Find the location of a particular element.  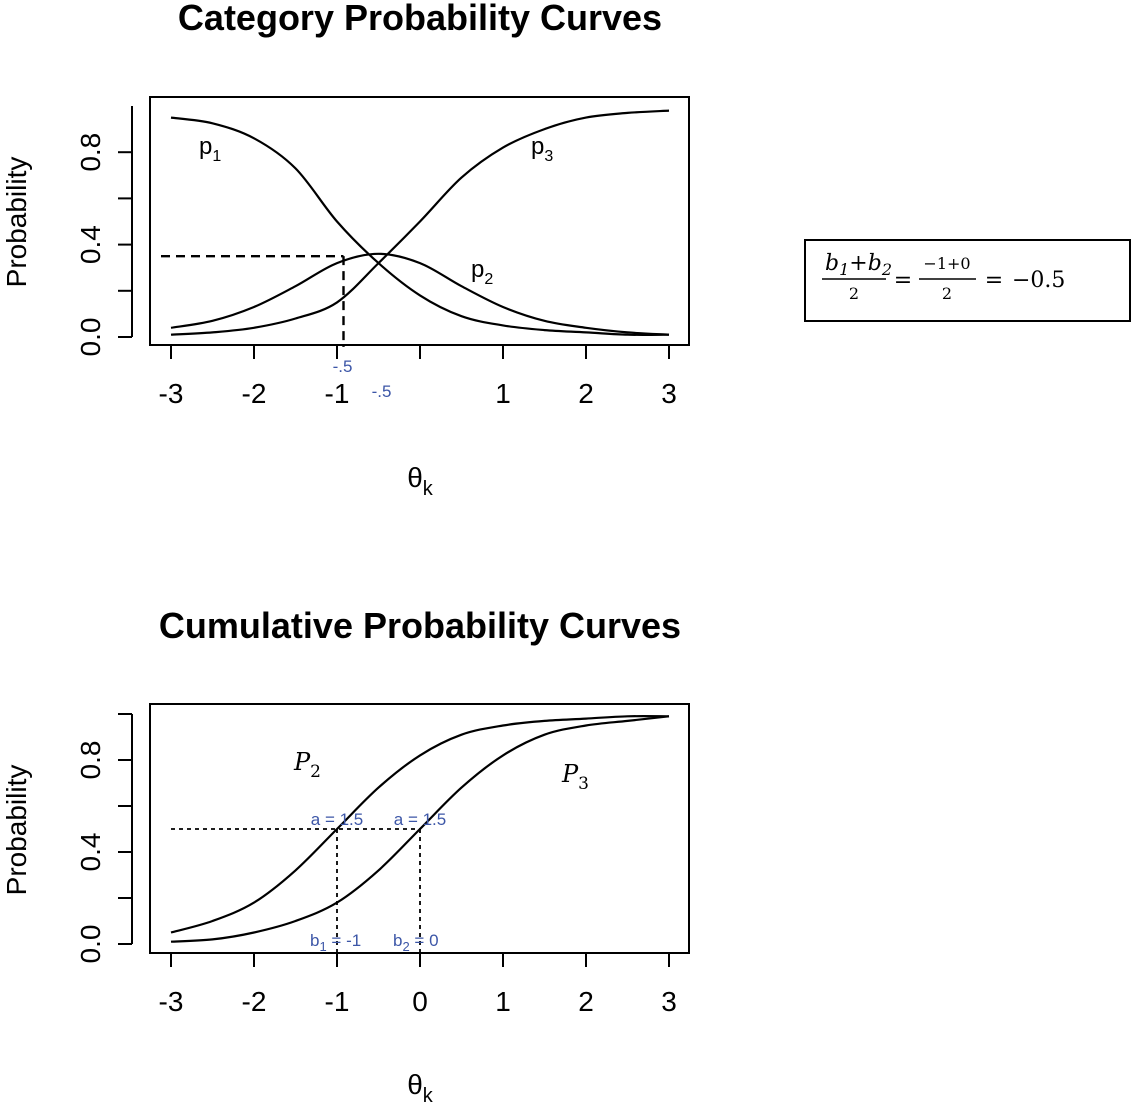

chart1-curves is located at coordinates (420, 222).